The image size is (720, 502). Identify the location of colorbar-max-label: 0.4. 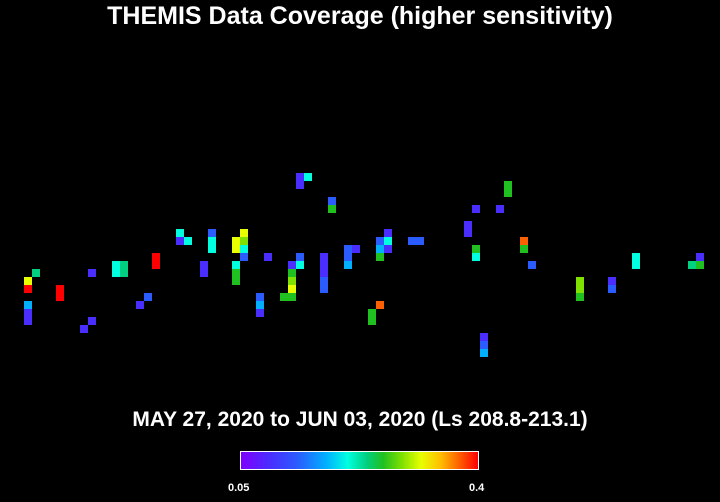
(477, 488).